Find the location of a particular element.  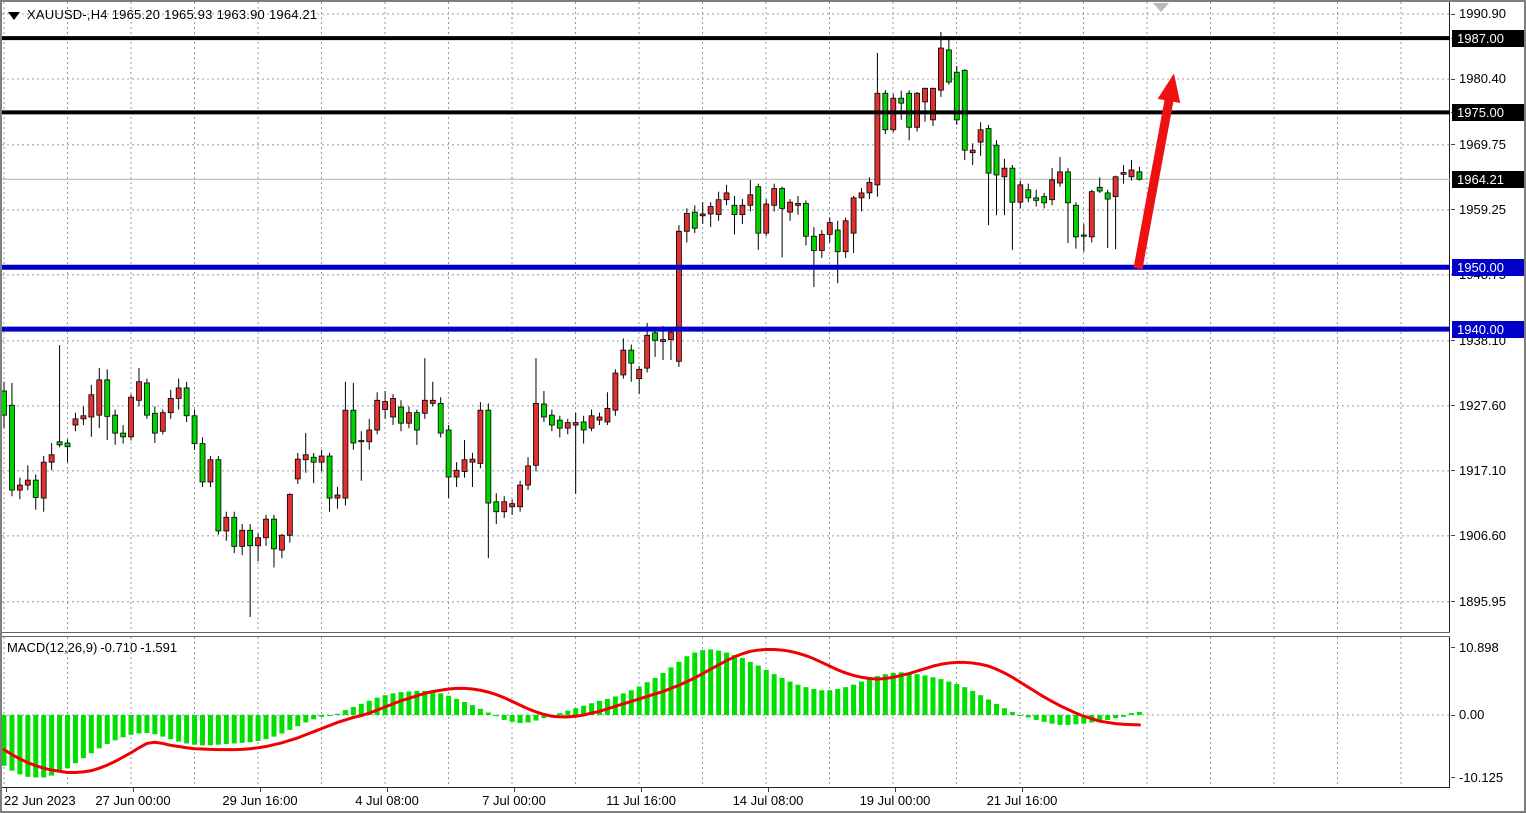

date-label: 27 Jun 00:00 is located at coordinates (133, 800).